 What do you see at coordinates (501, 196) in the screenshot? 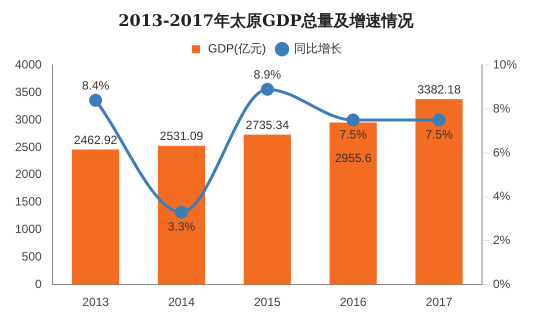
I see `y2-tick-label: 4%` at bounding box center [501, 196].